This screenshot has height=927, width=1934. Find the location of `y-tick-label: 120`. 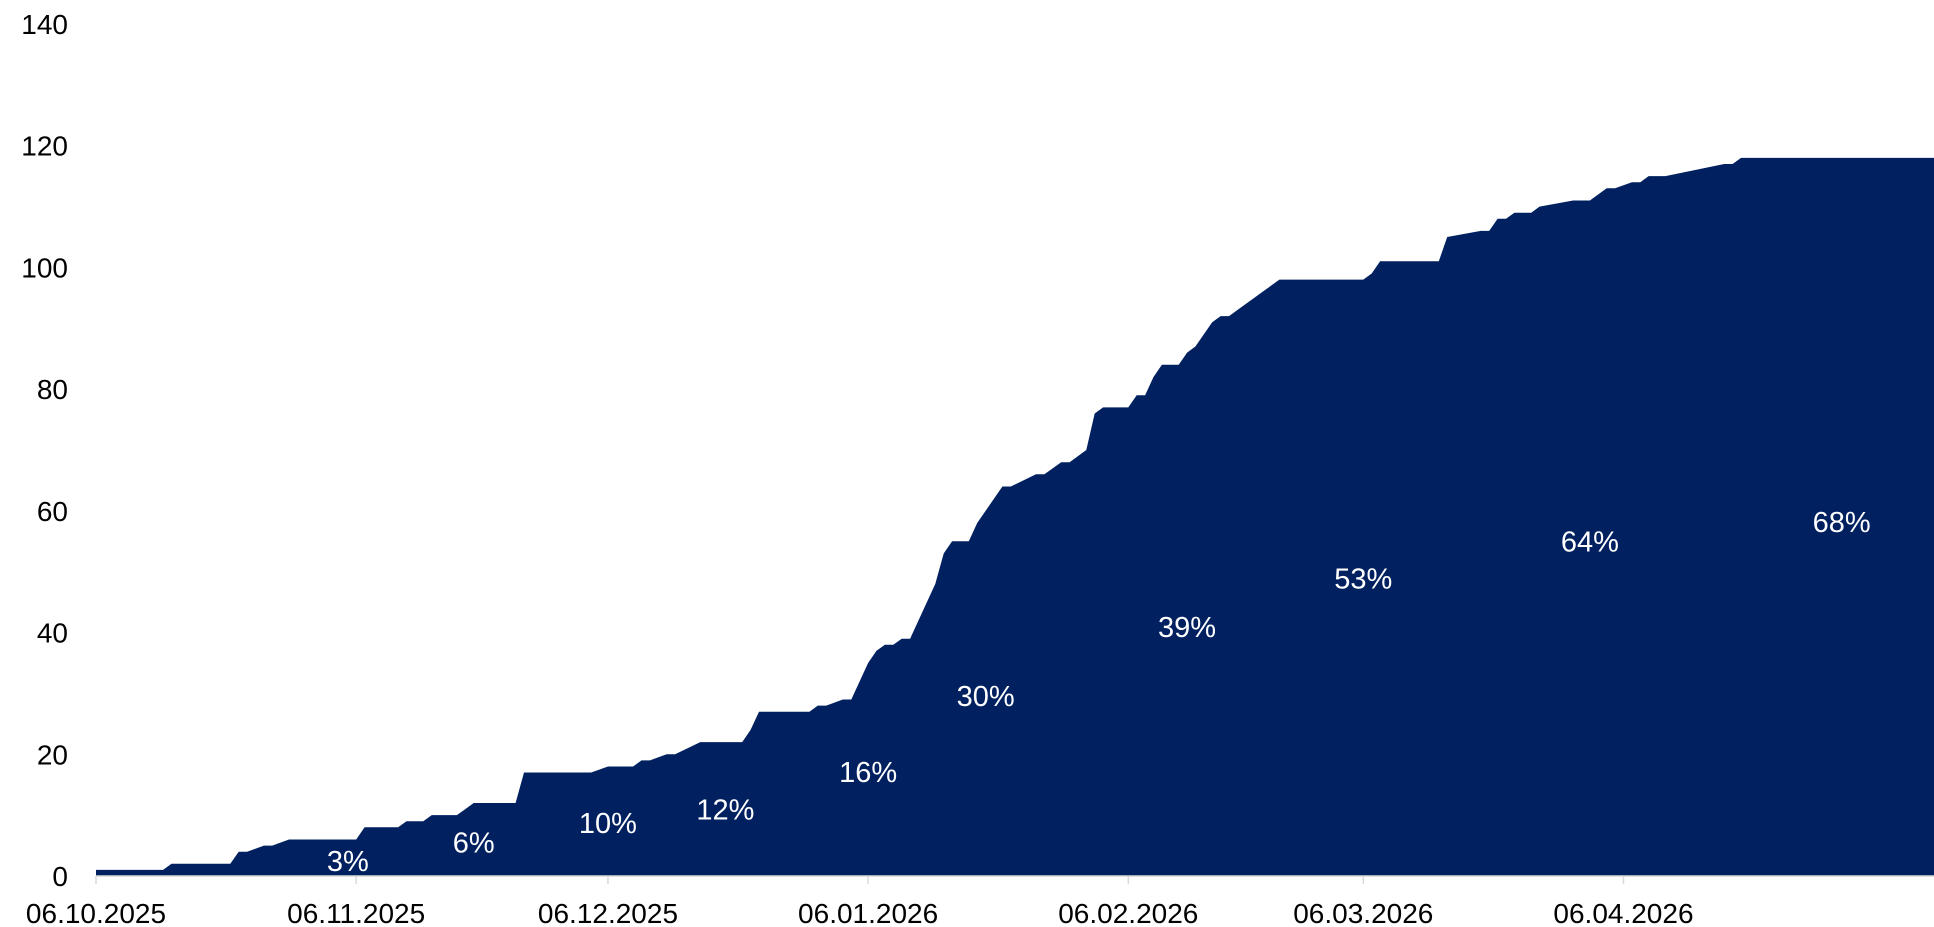

y-tick-label: 120 is located at coordinates (44, 146).